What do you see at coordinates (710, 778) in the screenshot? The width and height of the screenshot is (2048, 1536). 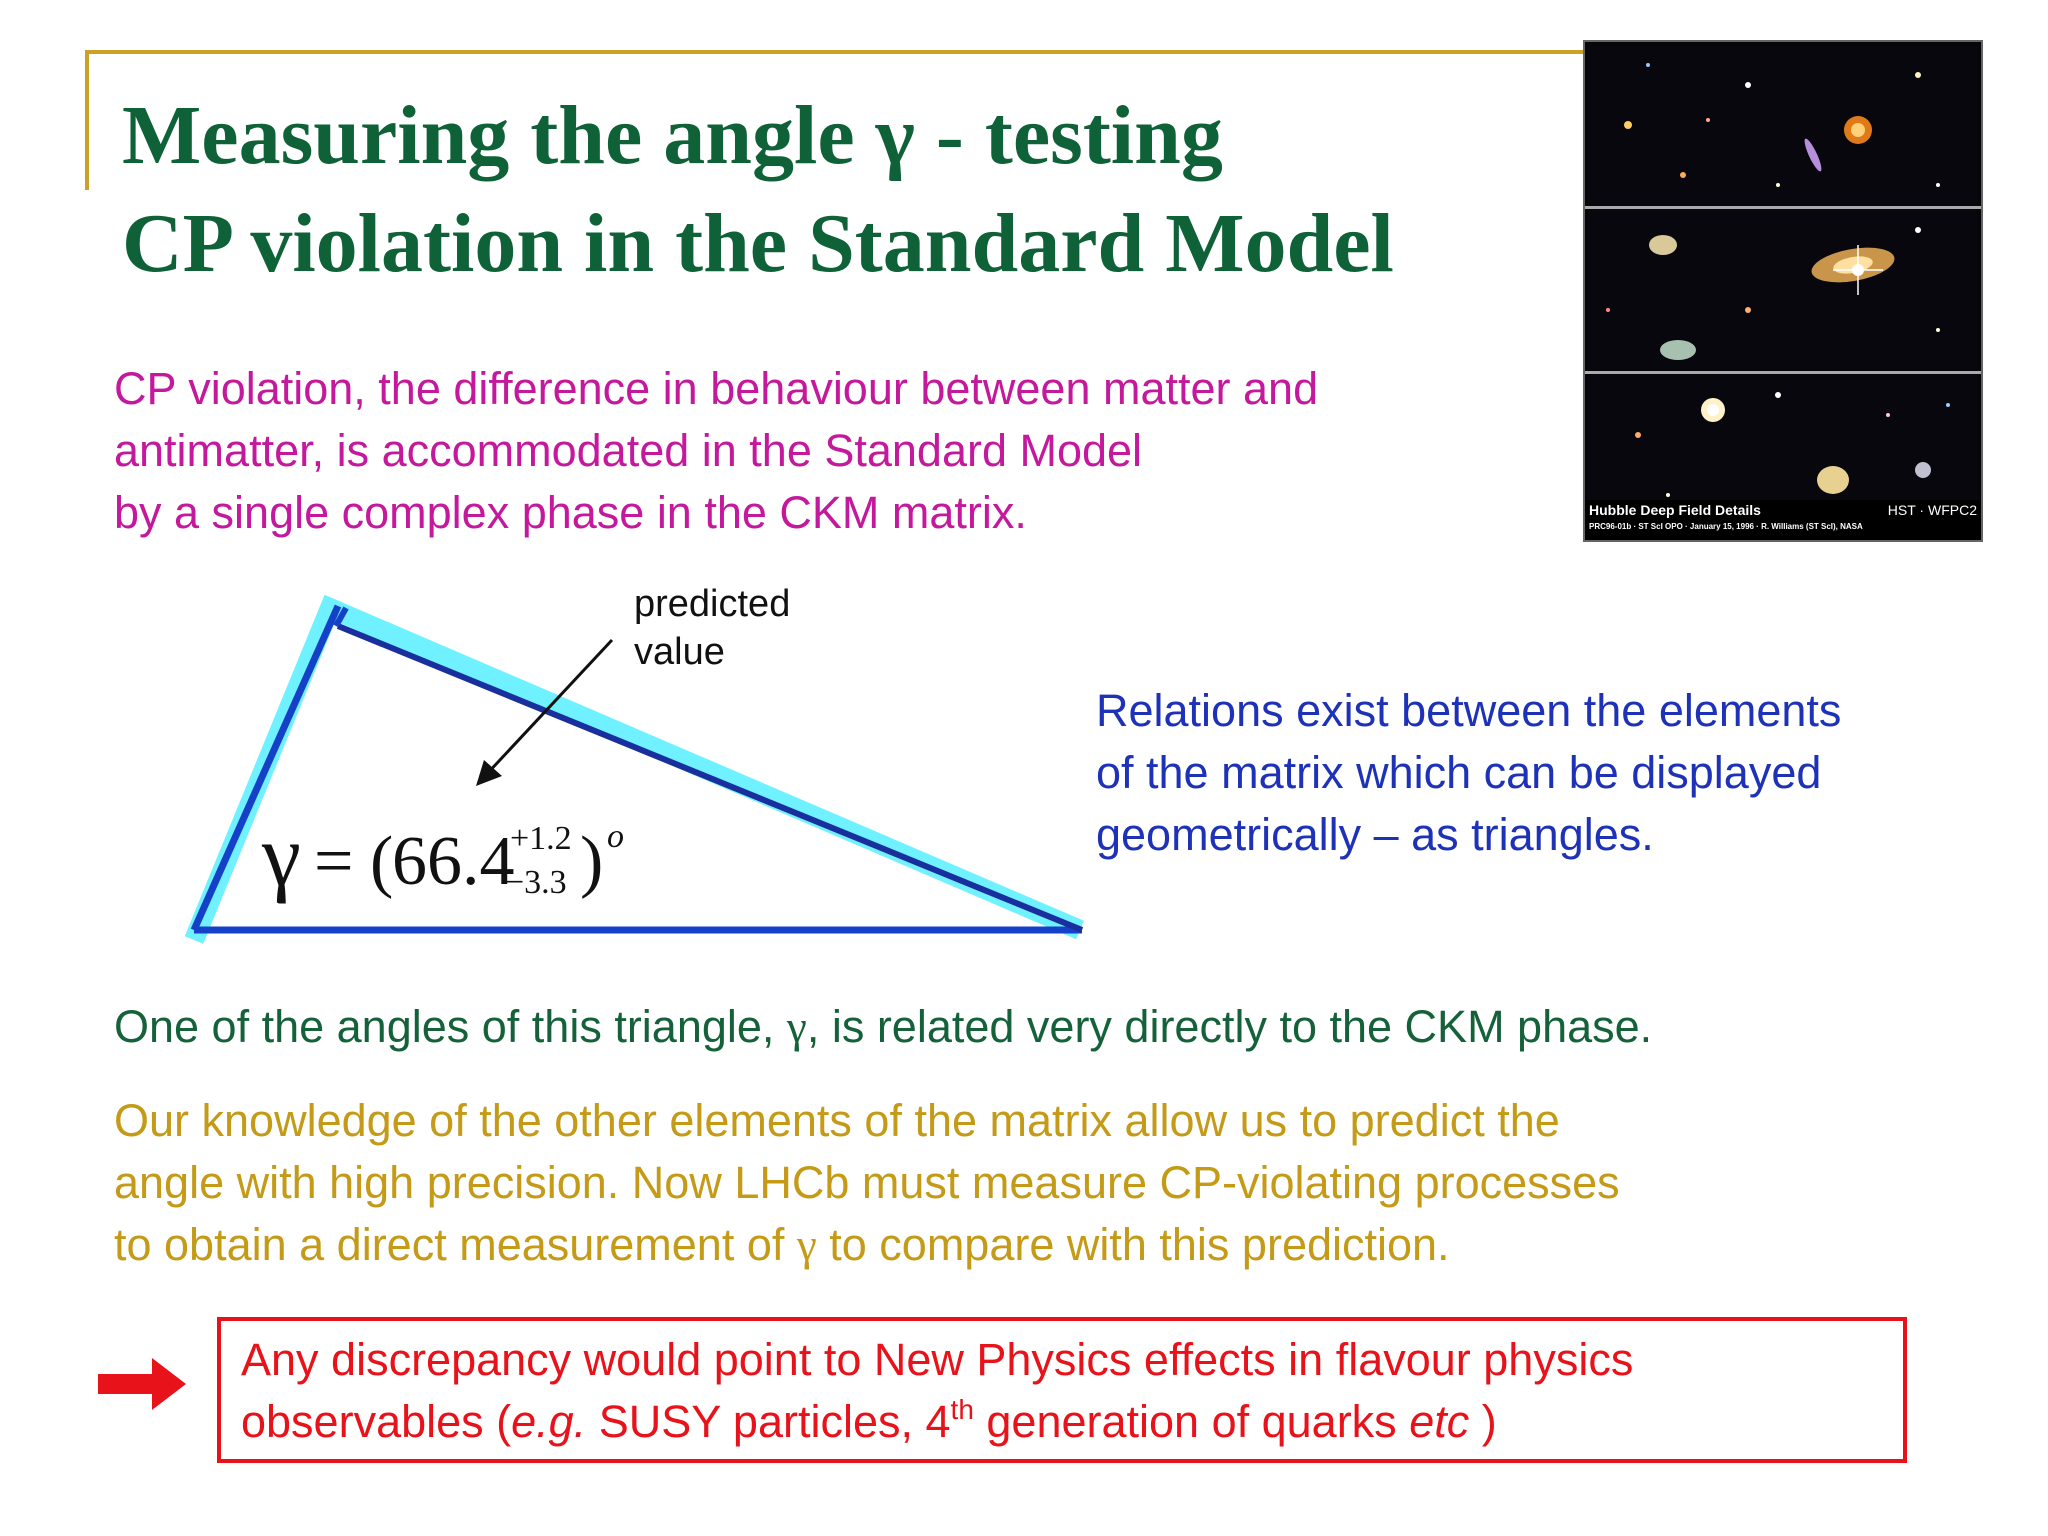 I see `triangle-right-side` at bounding box center [710, 778].